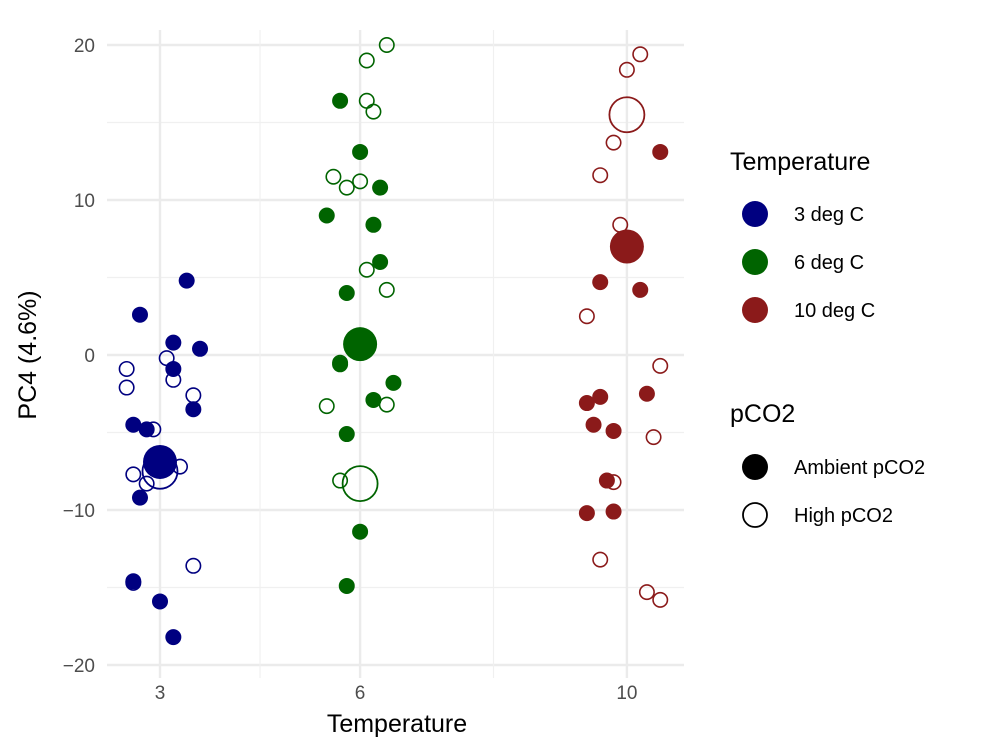 The width and height of the screenshot is (984, 756). I want to click on legend-label-pco2: Ambient pCO2, so click(859, 468).